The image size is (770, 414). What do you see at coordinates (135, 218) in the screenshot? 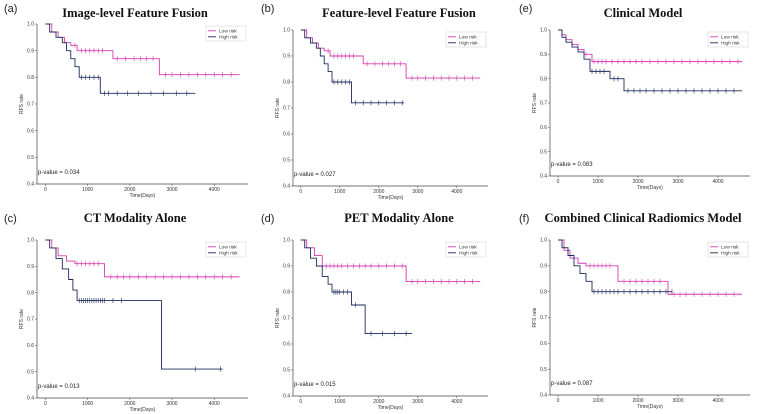
I see `panel-title: CT Modality Alone` at bounding box center [135, 218].